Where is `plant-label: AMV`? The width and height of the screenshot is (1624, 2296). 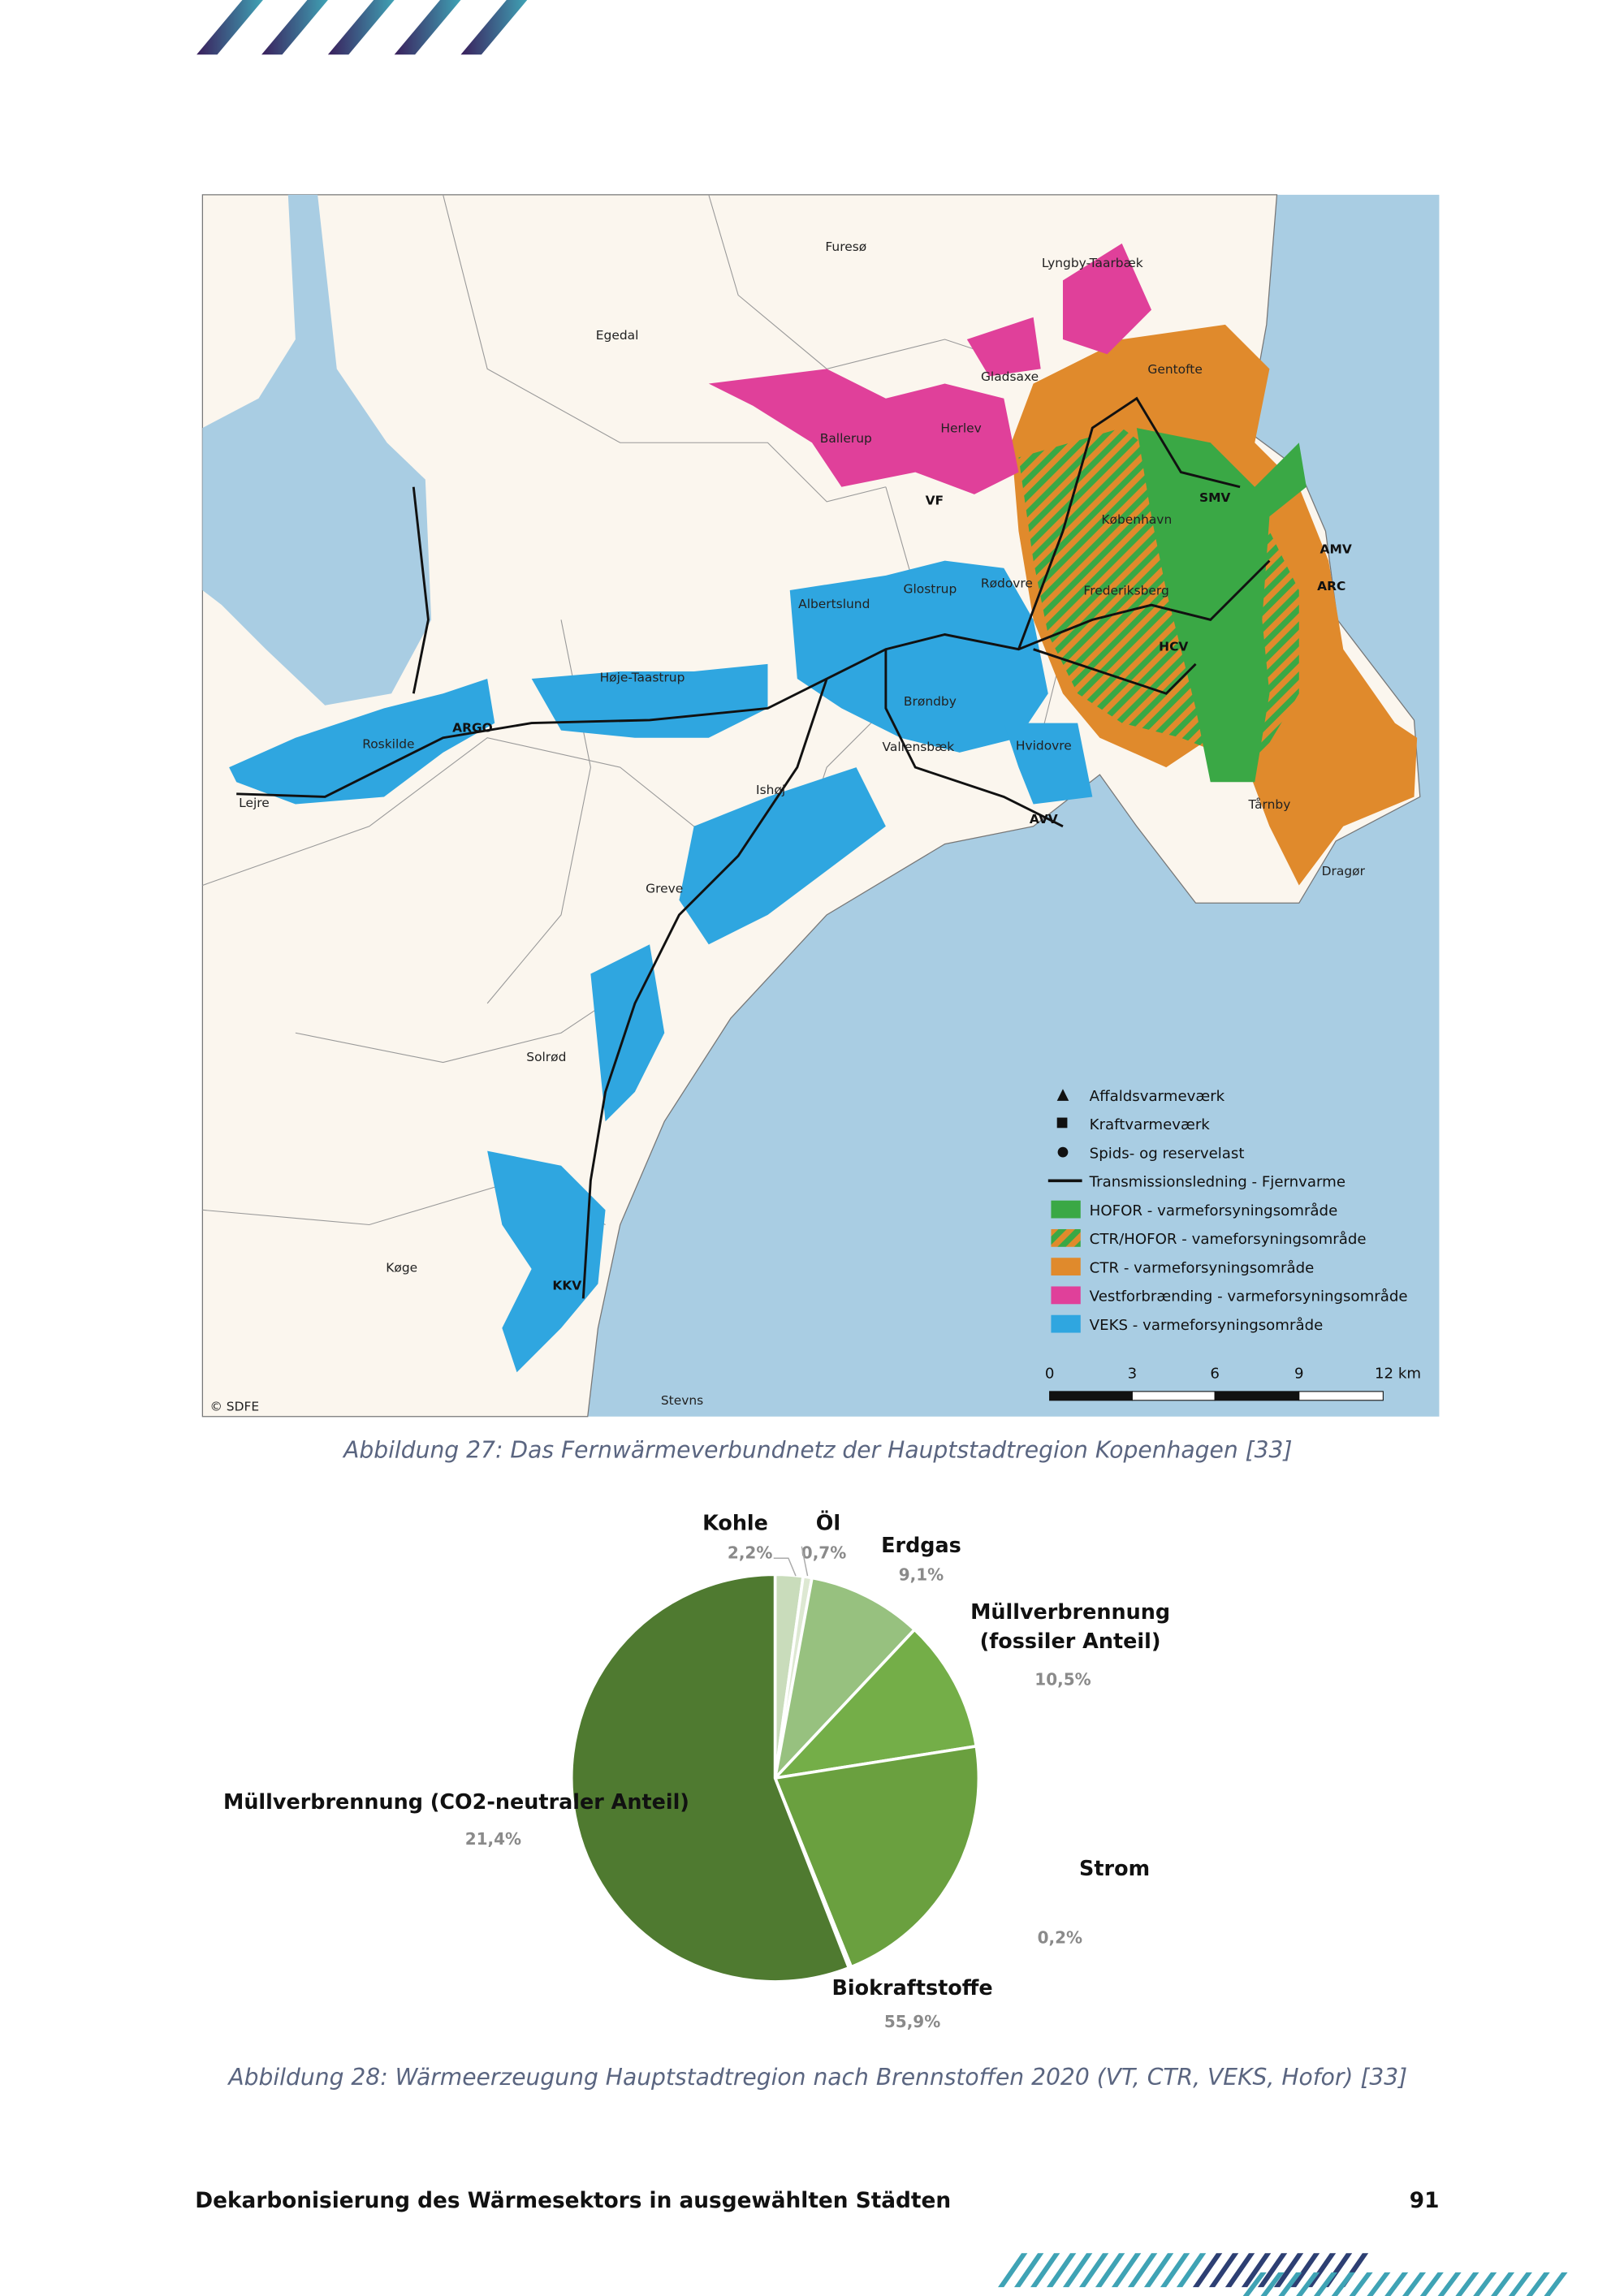
plant-label: AMV is located at coordinates (1336, 550).